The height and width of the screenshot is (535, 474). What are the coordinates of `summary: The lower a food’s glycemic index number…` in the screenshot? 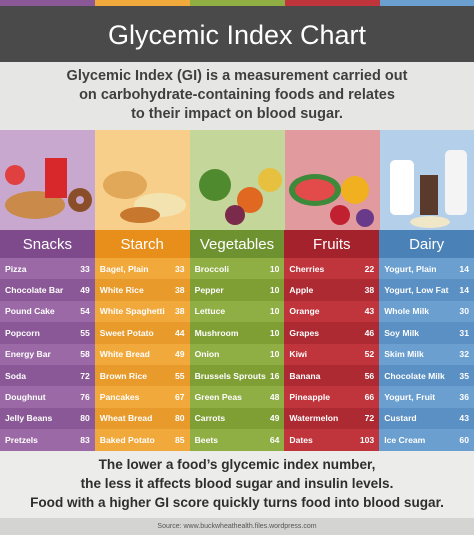 It's located at (237, 484).